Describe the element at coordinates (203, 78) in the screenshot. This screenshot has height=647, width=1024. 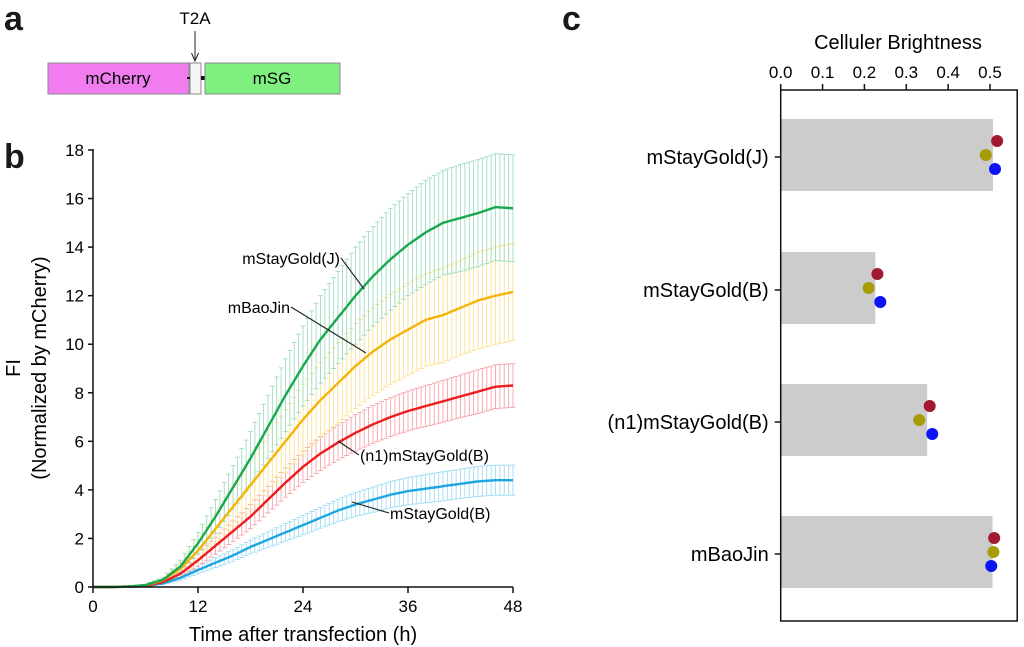
I see `linker-mark` at that location.